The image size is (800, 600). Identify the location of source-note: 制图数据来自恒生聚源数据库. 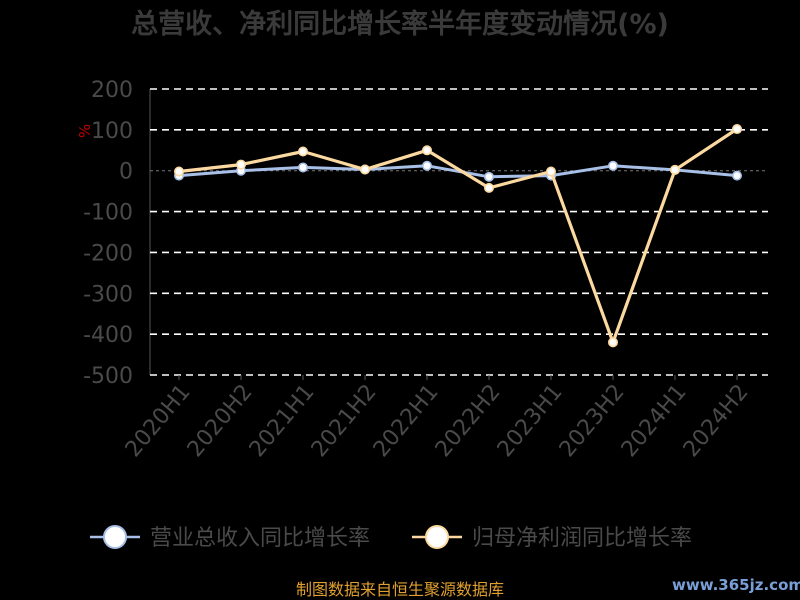
(400, 589).